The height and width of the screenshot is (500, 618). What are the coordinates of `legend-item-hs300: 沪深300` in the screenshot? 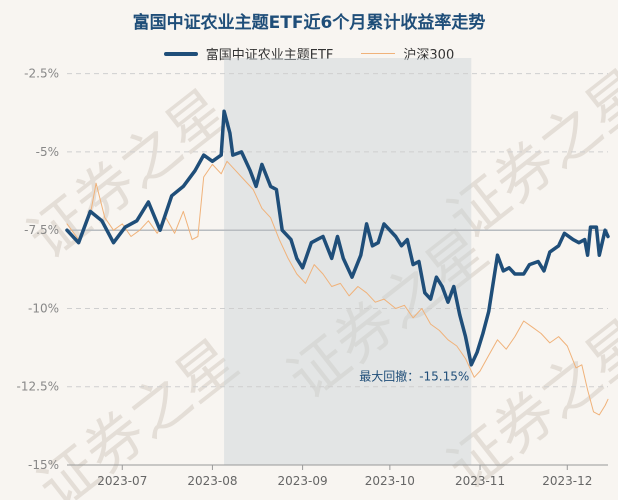 It's located at (407, 53).